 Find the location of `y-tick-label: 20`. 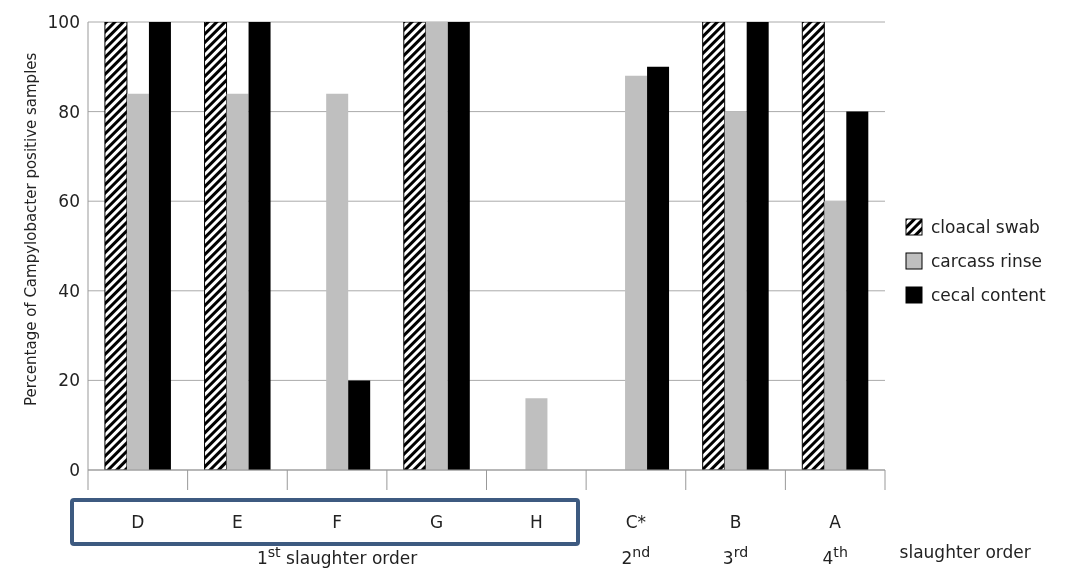

y-tick-label: 20 is located at coordinates (69, 380).